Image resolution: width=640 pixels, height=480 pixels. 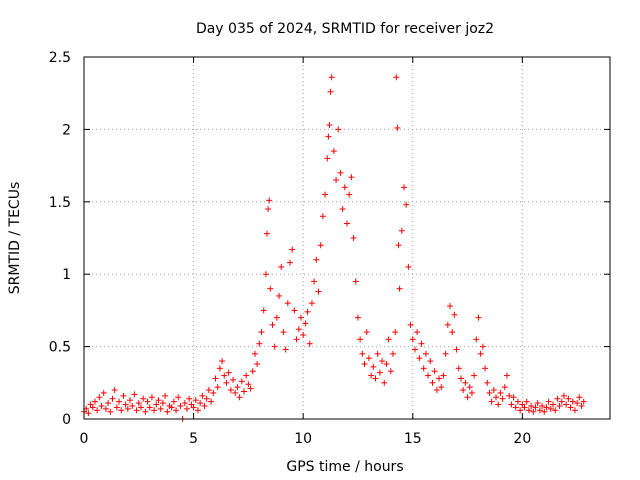 I want to click on x-axis-label: GPS time / hours, so click(x=344, y=467).